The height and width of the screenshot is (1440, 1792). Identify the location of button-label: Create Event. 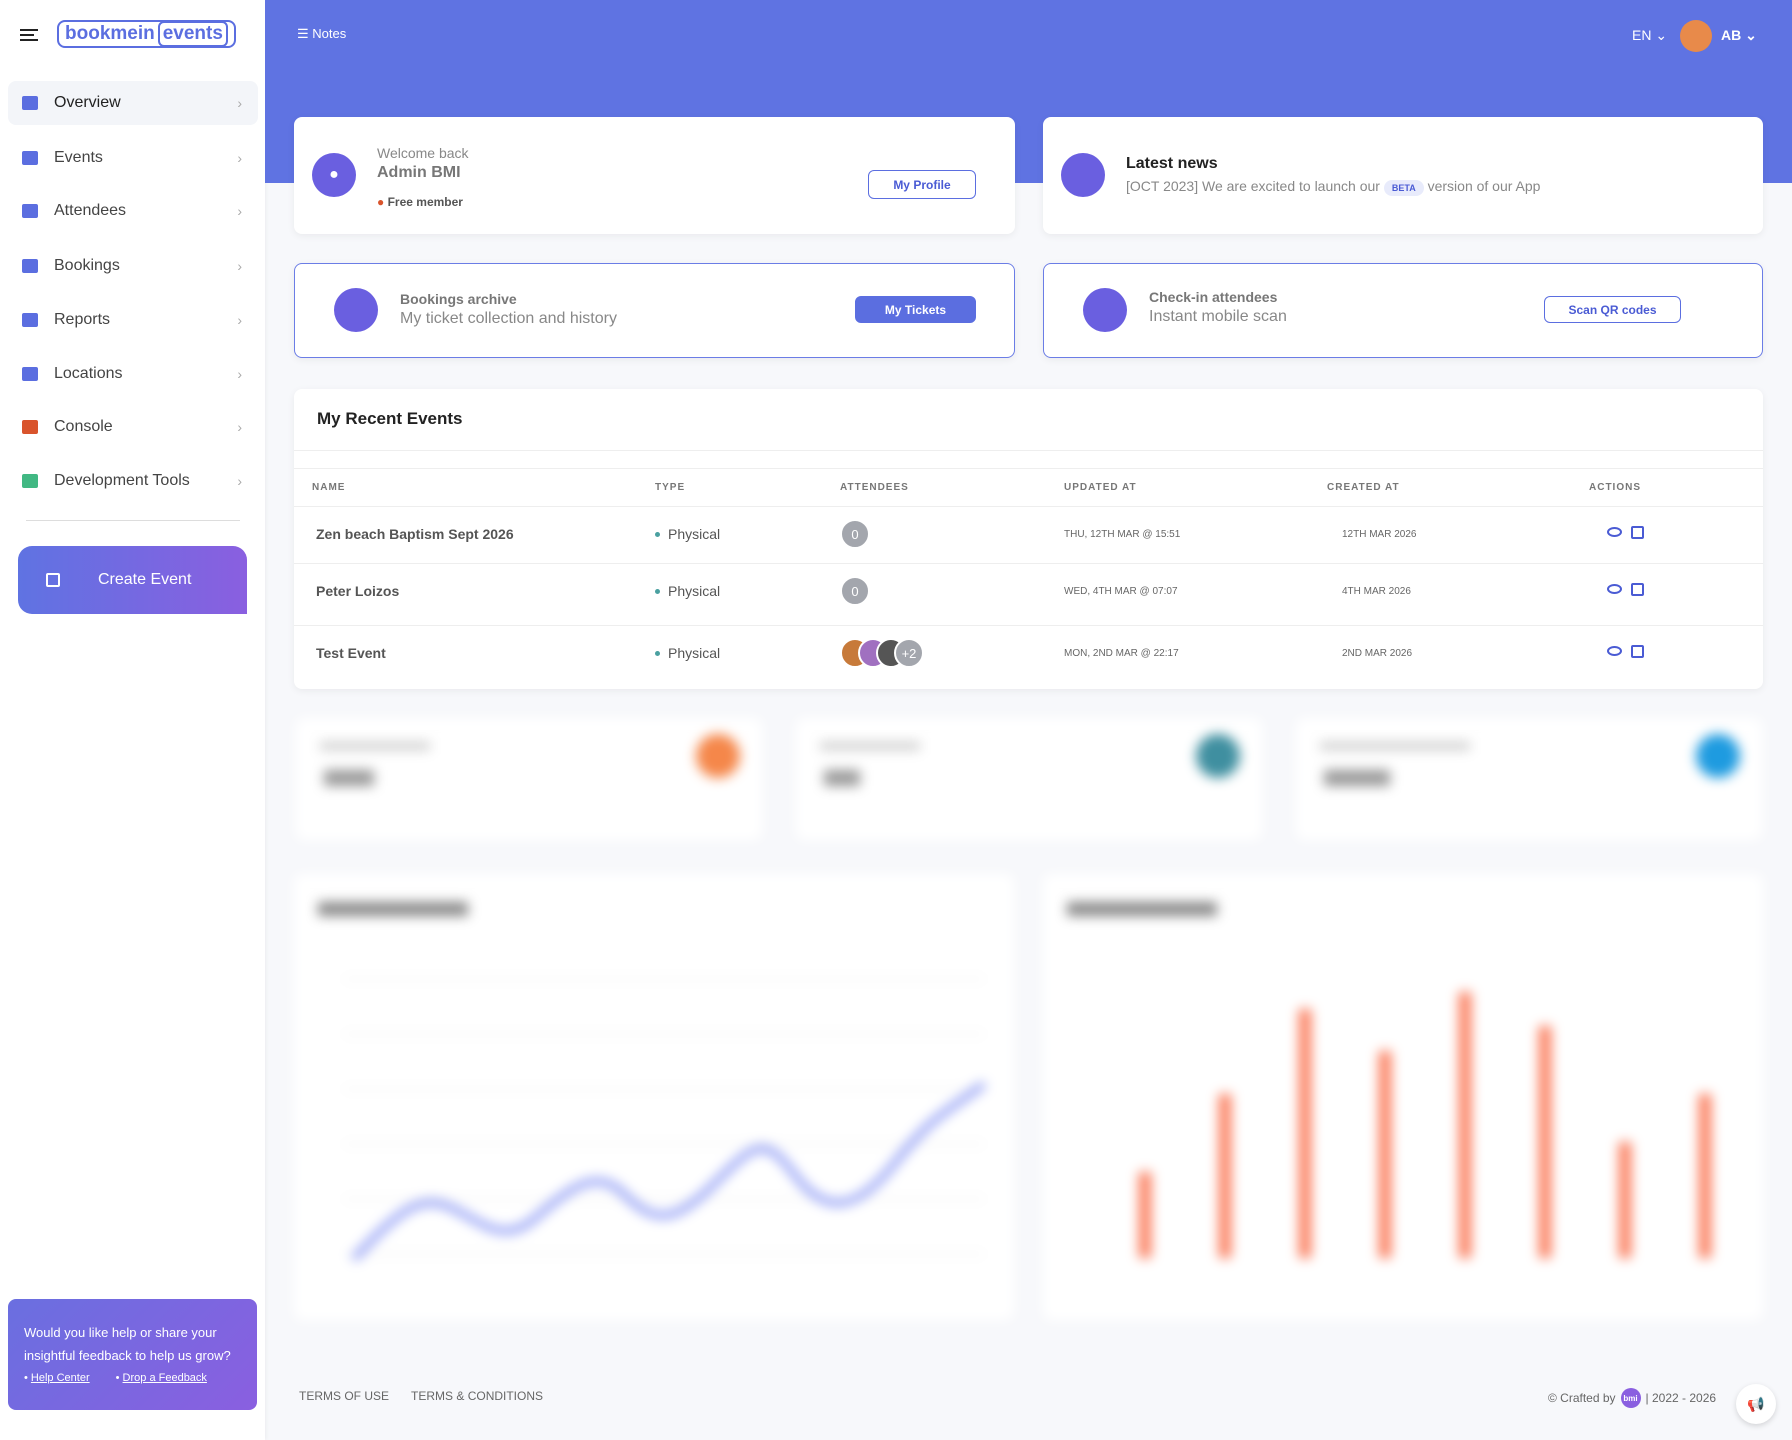
(145, 579).